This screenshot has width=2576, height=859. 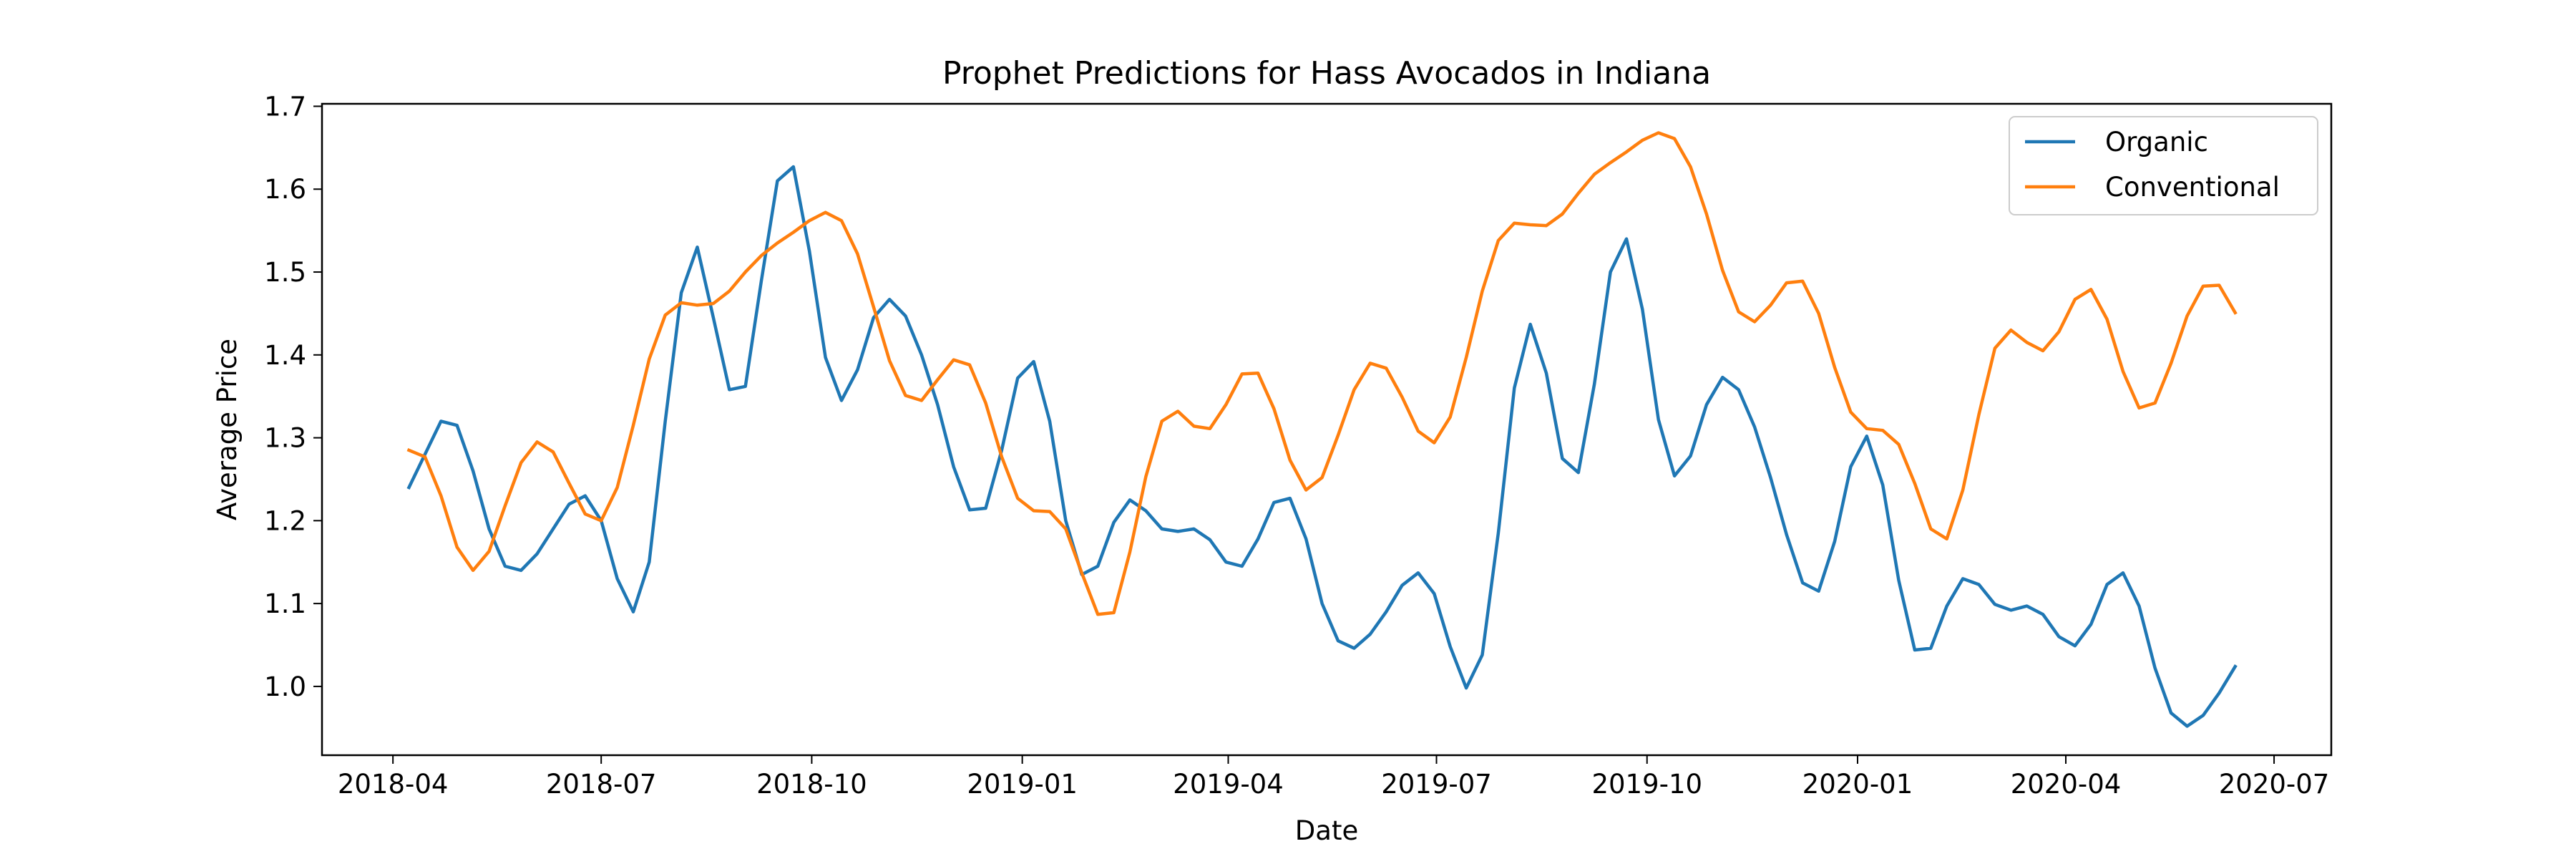 I want to click on x-tick-label: 2018-10, so click(x=811, y=784).